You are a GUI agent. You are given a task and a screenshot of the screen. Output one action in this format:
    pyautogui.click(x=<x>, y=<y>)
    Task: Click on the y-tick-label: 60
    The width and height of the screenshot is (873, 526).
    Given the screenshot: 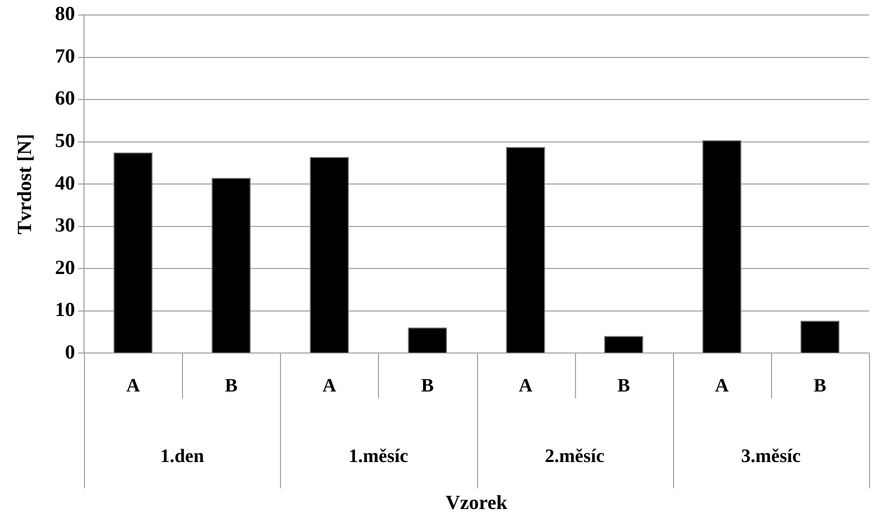 What is the action you would take?
    pyautogui.click(x=65, y=99)
    